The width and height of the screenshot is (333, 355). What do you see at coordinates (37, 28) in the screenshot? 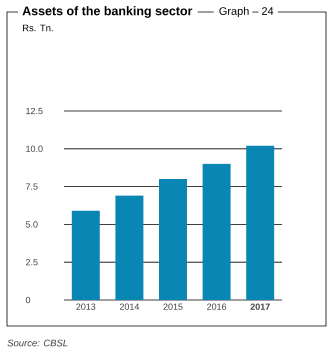
I see `text: Rs. Tn.` at bounding box center [37, 28].